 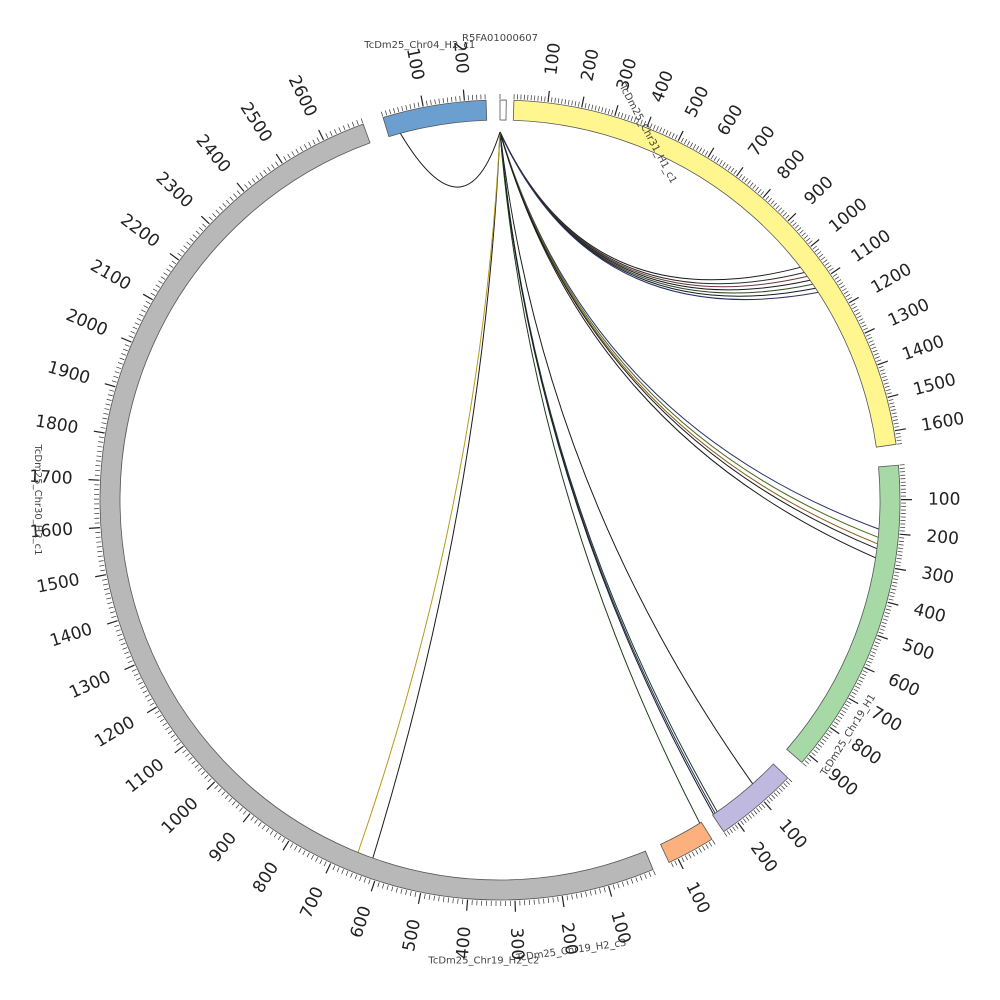 I want to click on tick-label: 1800, so click(x=57, y=424).